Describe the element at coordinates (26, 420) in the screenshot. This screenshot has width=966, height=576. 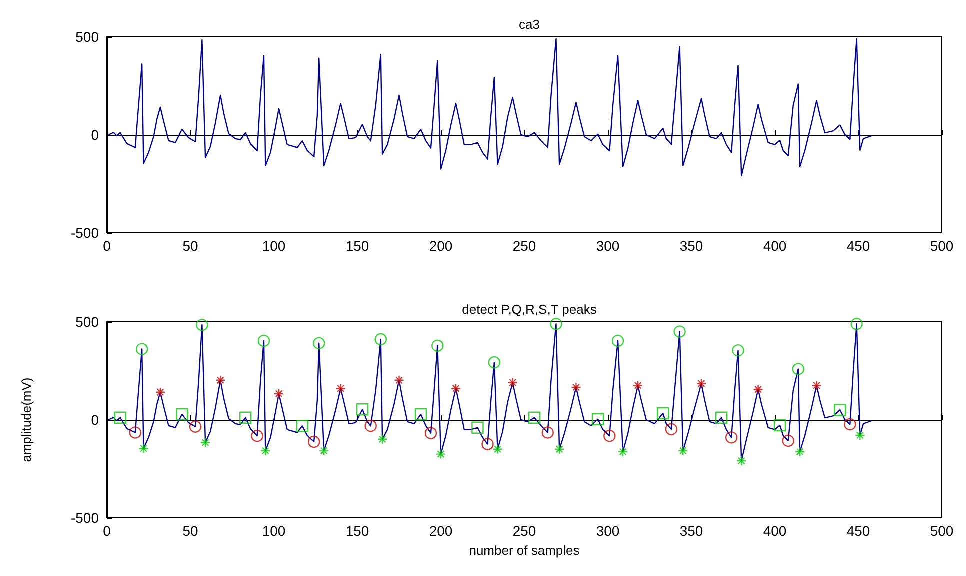
I see `y-axis-title: amplitude(mV)` at that location.